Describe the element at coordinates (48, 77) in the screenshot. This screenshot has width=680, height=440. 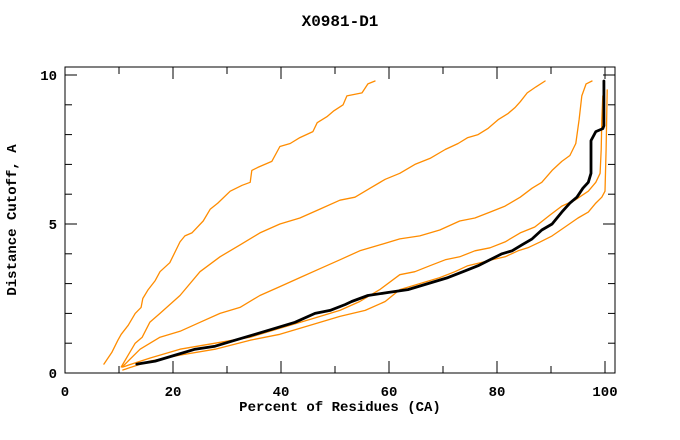
I see `y-tick-label: 10` at that location.